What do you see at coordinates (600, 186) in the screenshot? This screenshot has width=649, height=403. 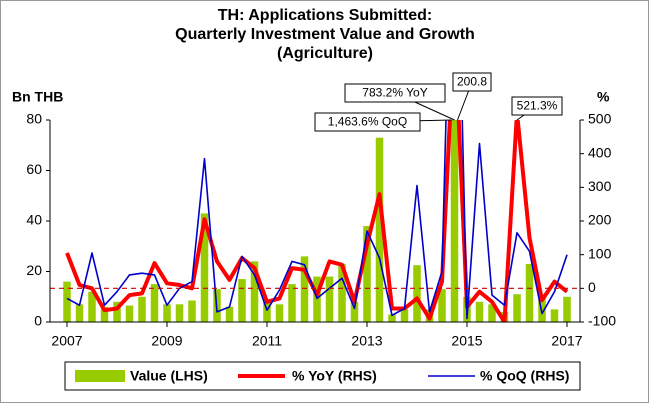 I see `y2-tick-label: 300` at bounding box center [600, 186].